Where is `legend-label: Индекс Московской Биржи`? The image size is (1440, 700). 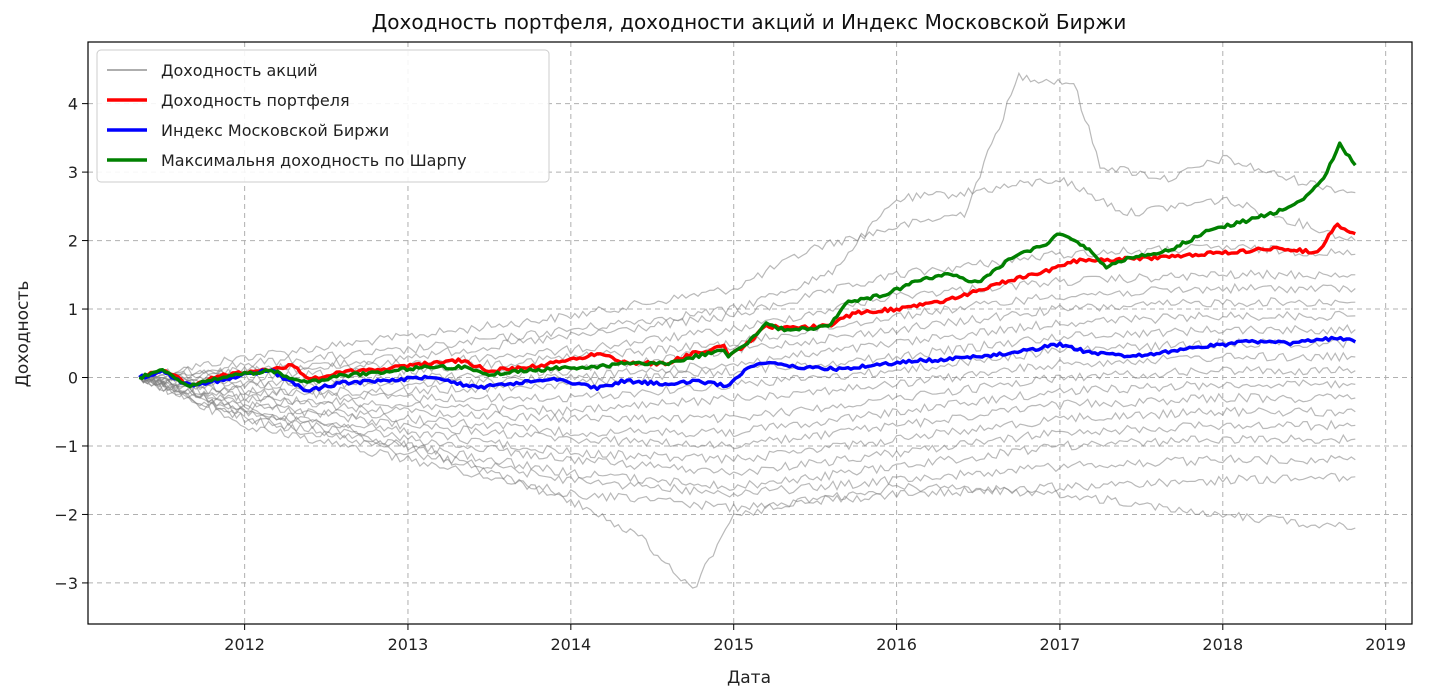
legend-label: Индекс Московской Биржи is located at coordinates (275, 130).